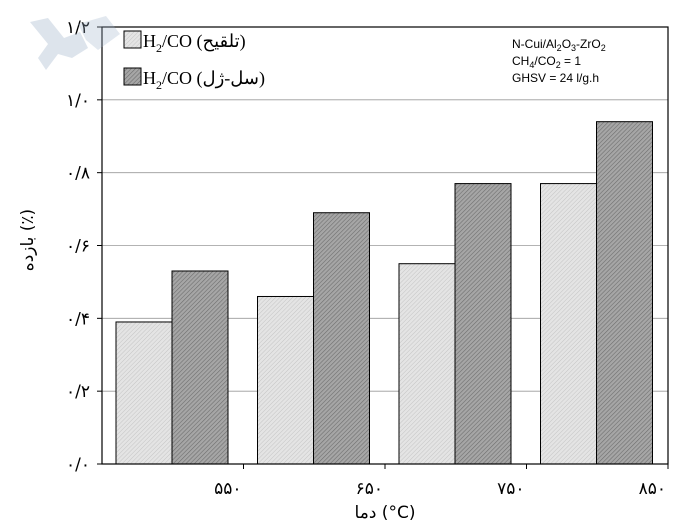  What do you see at coordinates (78, 174) in the screenshot?
I see `y-tick-label: ۰/۸` at bounding box center [78, 174].